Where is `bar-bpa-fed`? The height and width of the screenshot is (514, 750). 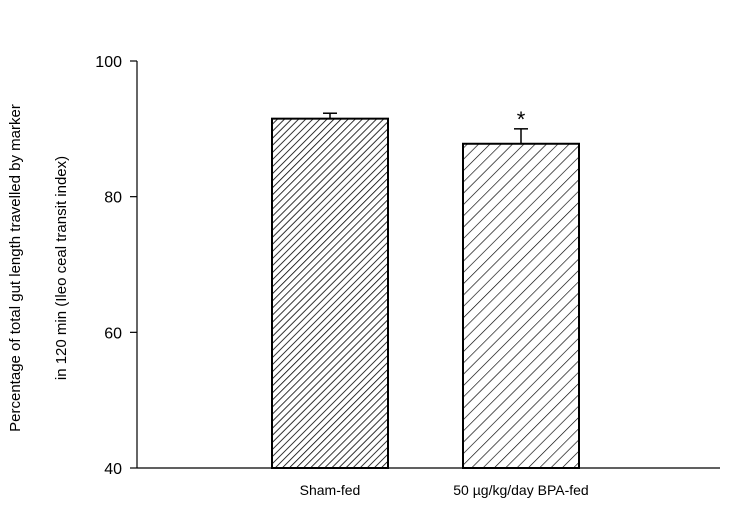
bar-bpa-fed is located at coordinates (521, 306).